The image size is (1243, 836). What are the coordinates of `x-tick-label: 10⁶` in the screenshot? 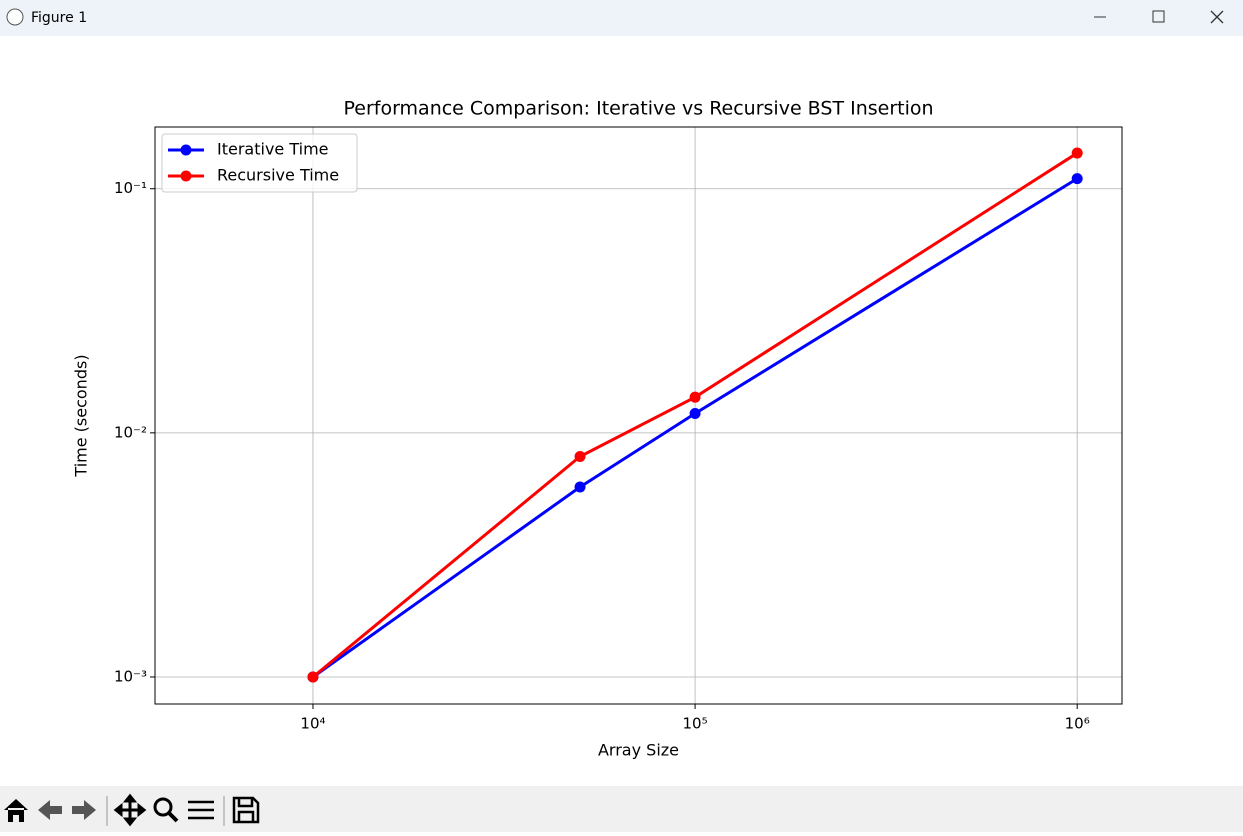 It's located at (1077, 724).